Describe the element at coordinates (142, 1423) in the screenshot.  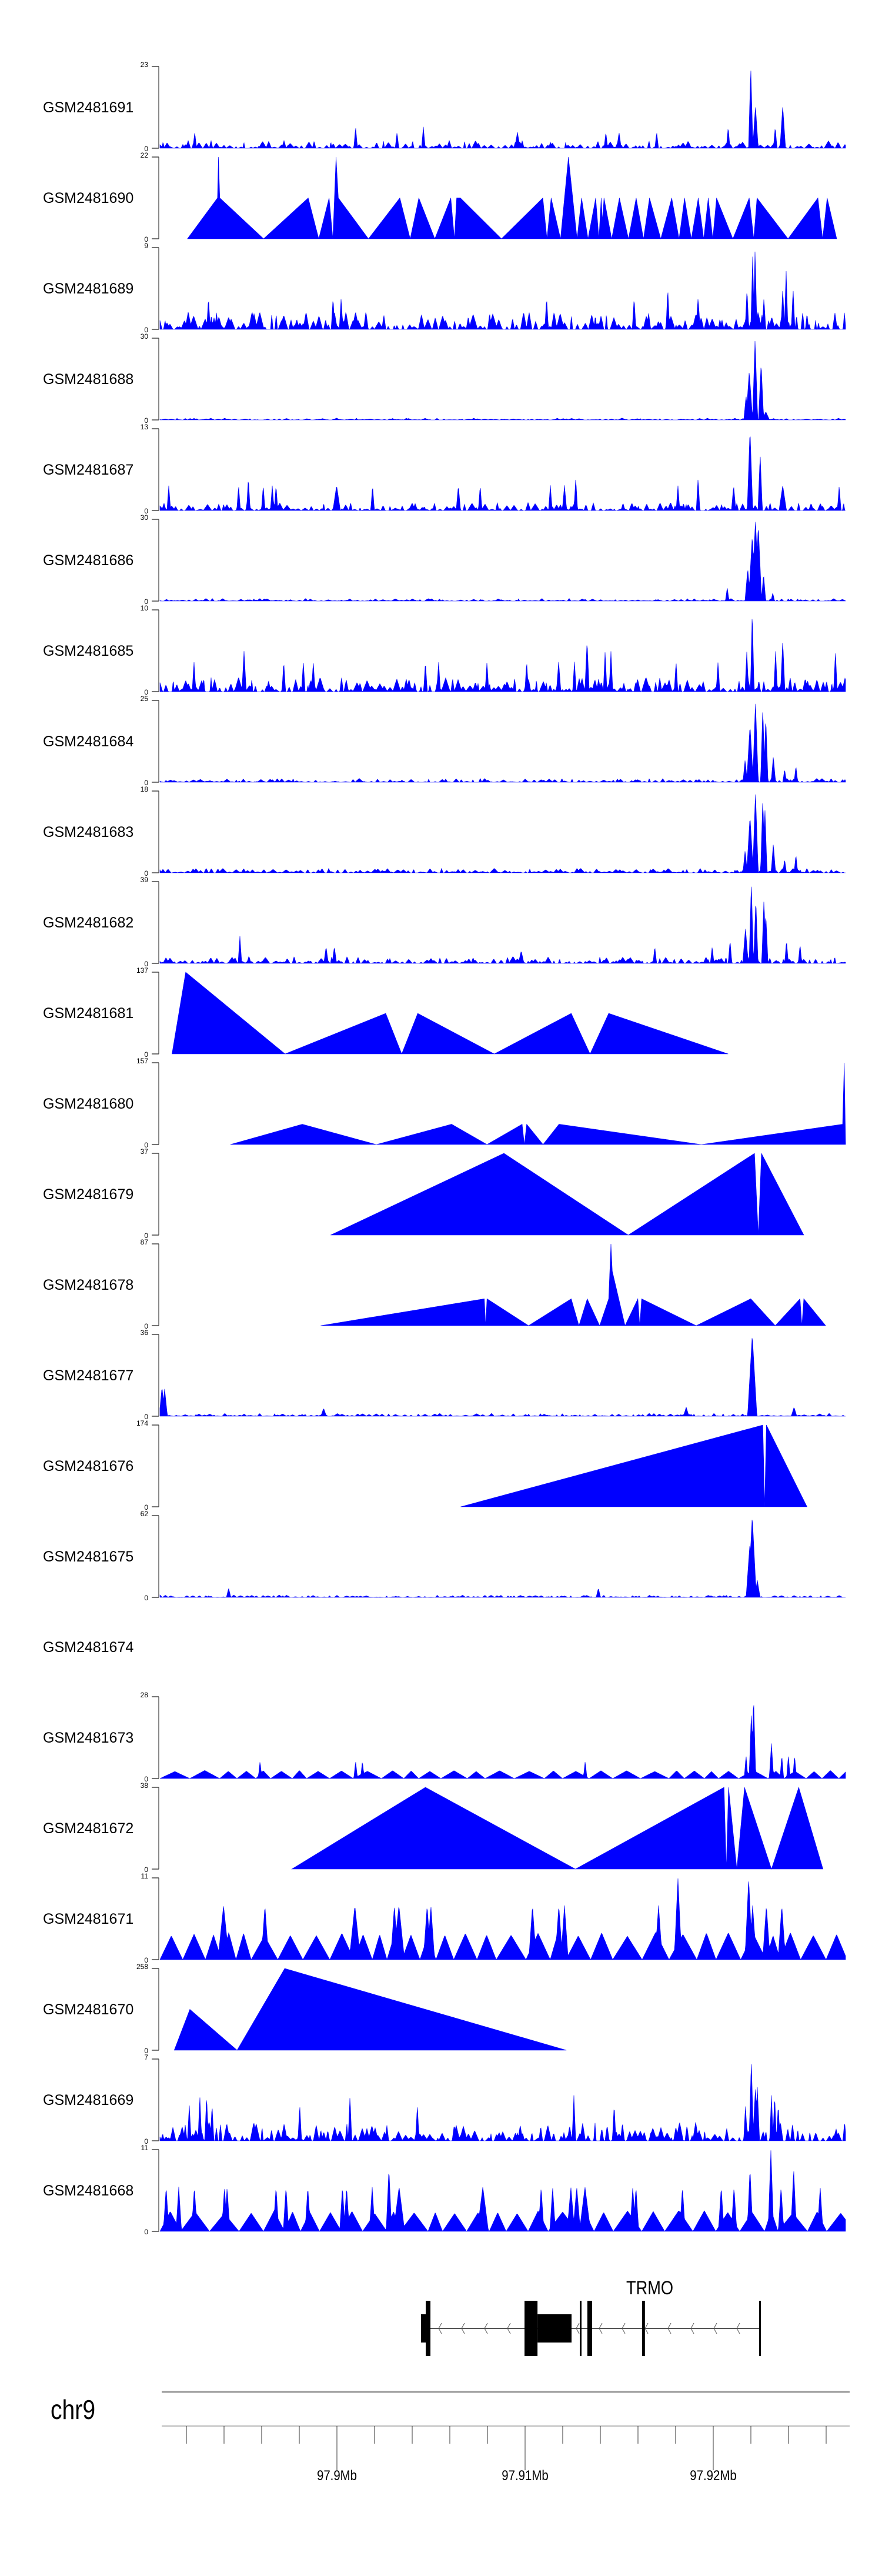
I see `y-axis-max-label: 174` at that location.